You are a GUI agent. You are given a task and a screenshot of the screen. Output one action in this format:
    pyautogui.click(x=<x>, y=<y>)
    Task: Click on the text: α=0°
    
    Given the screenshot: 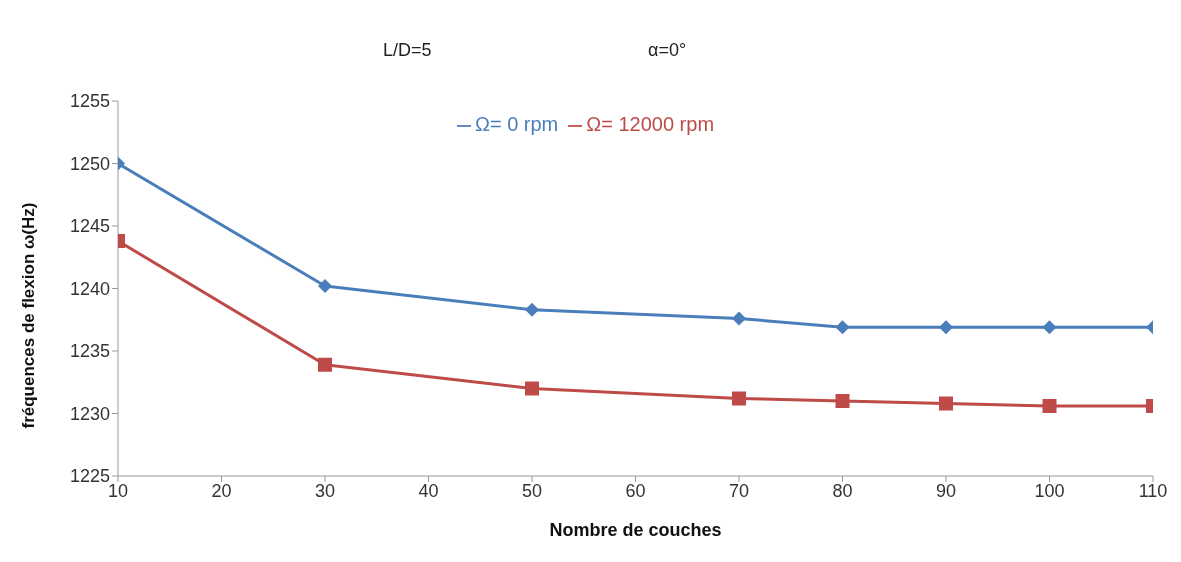 What is the action you would take?
    pyautogui.click(x=667, y=50)
    